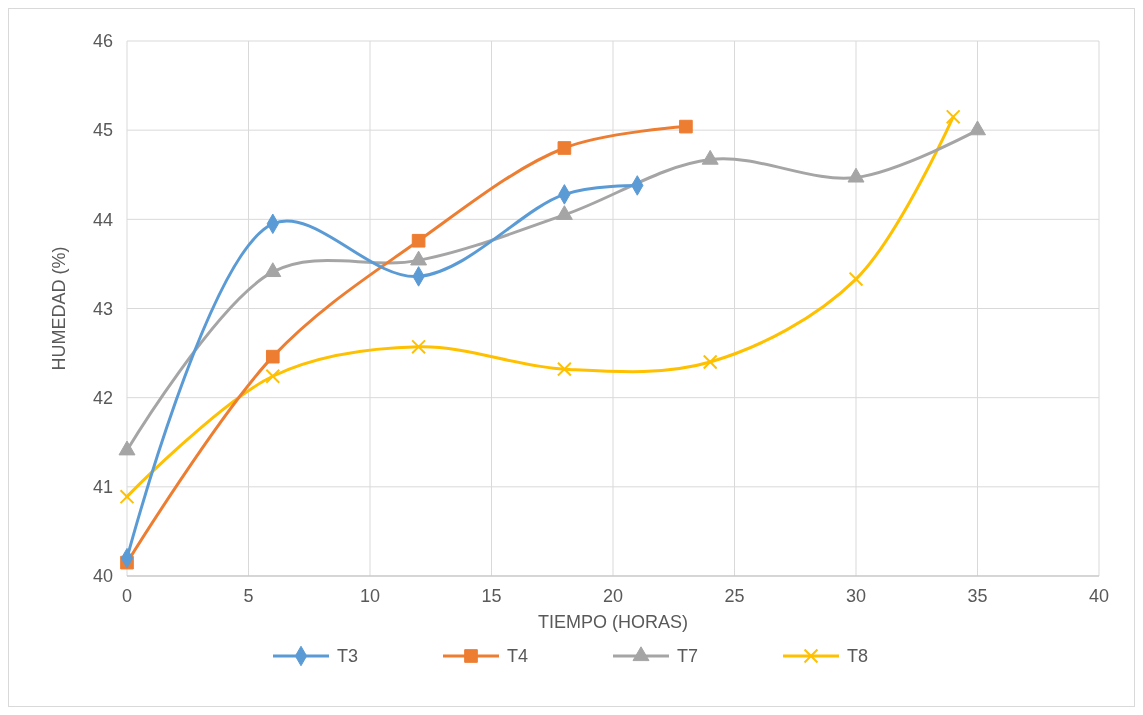 This screenshot has width=1143, height=715. What do you see at coordinates (491, 596) in the screenshot?
I see `x-tick-label: 15` at bounding box center [491, 596].